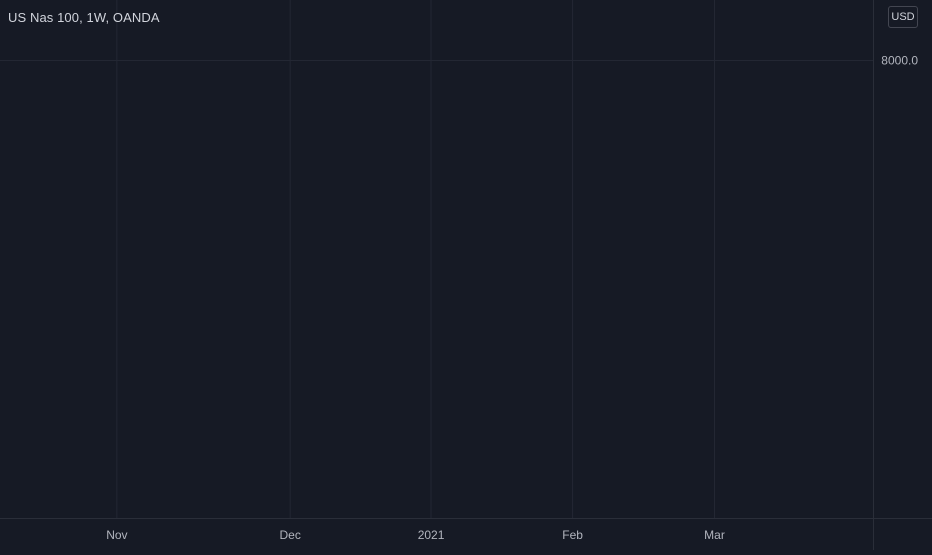 The image size is (932, 555). I want to click on currency-button: USD, so click(903, 17).